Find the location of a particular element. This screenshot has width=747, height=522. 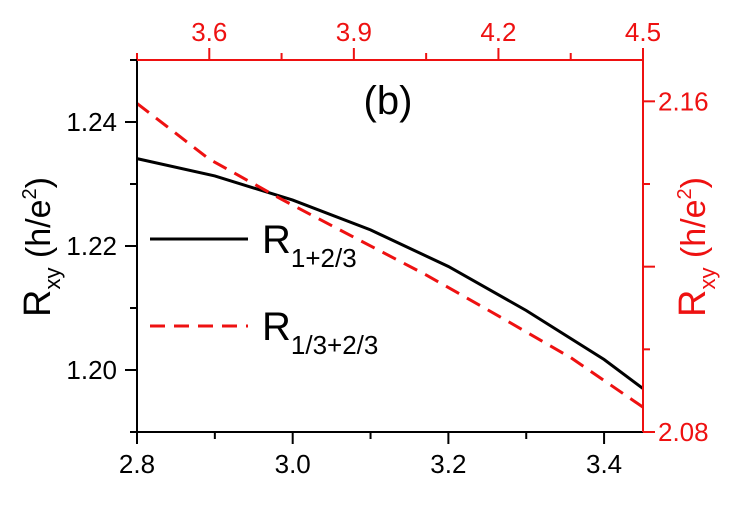

x-top-tick-label: 3.9 is located at coordinates (354, 32).